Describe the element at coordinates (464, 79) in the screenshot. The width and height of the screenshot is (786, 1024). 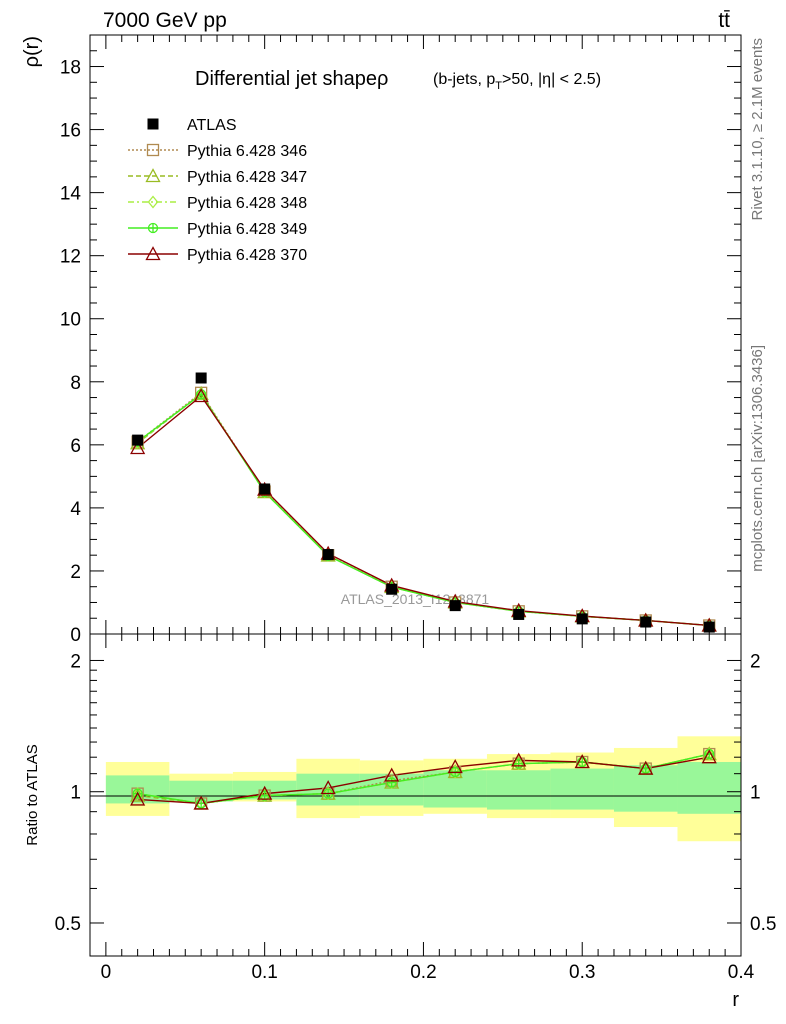
I see `subtitle-part-1: (b-jets, p` at that location.